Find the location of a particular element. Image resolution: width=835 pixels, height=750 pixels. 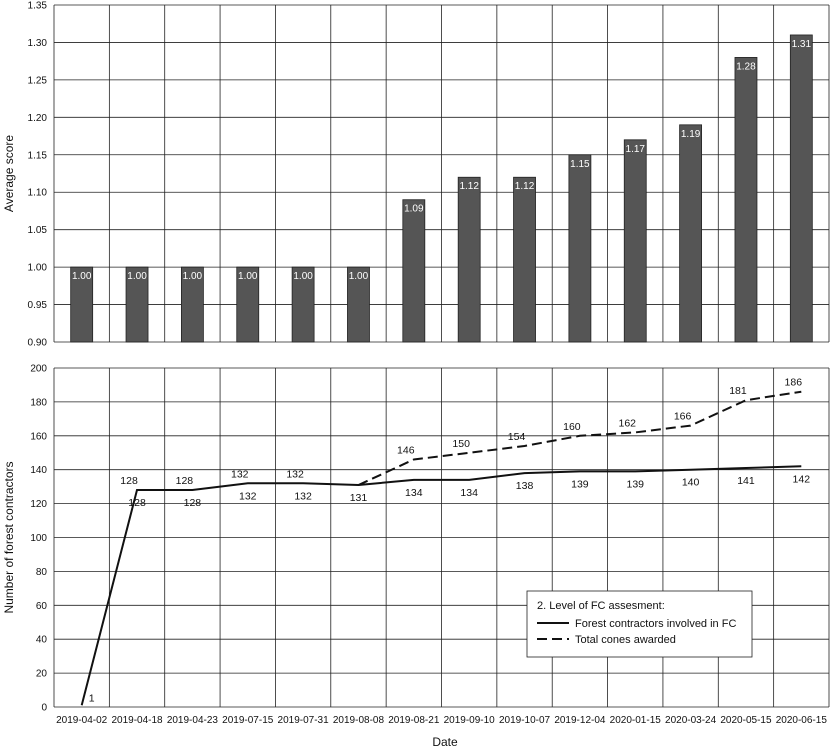

contractors-value-label: 142 is located at coordinates (802, 479).